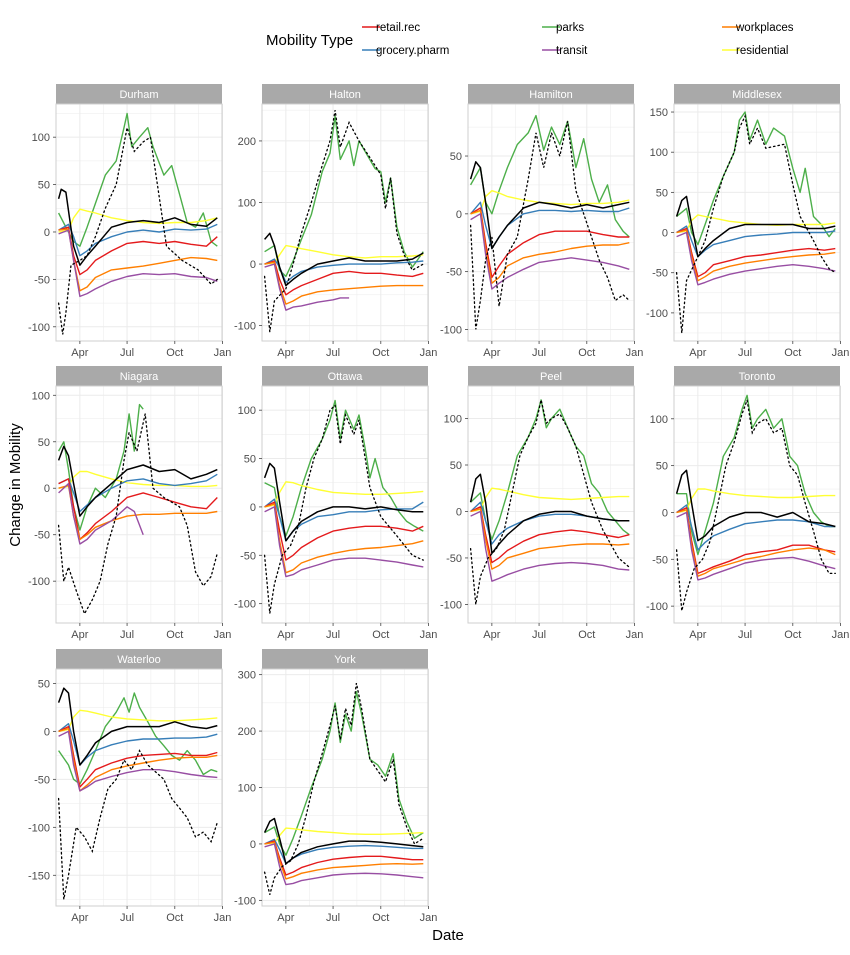 The width and height of the screenshot is (850, 955). Describe the element at coordinates (247, 676) in the screenshot. I see `y-tick-label: 300` at that location.